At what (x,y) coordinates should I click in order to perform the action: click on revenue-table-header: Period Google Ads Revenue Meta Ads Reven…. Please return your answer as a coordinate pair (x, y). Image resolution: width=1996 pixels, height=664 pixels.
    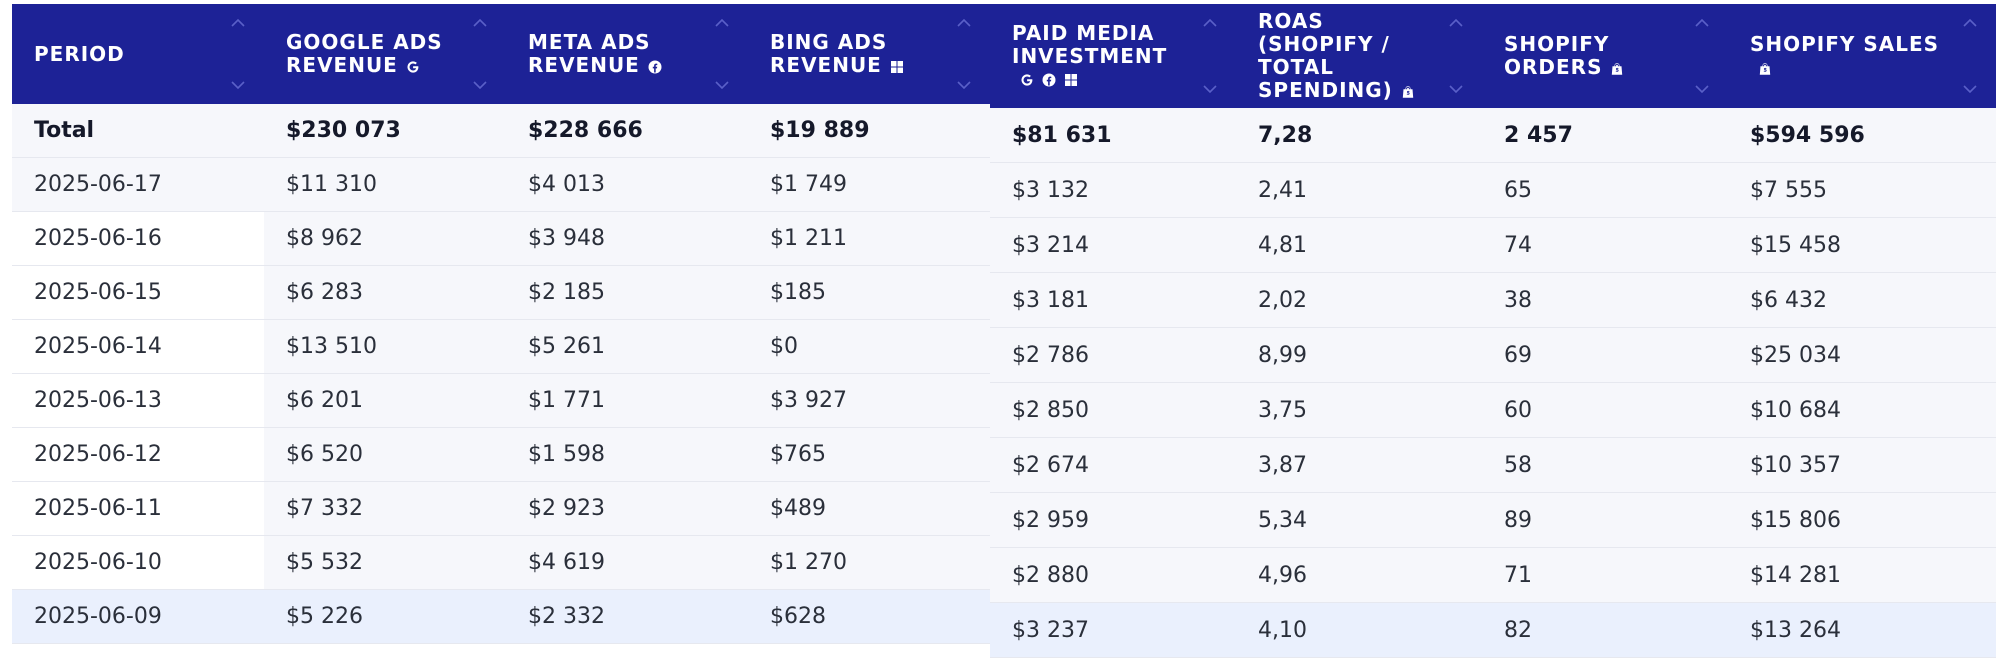
    Looking at the image, I should click on (501, 52).